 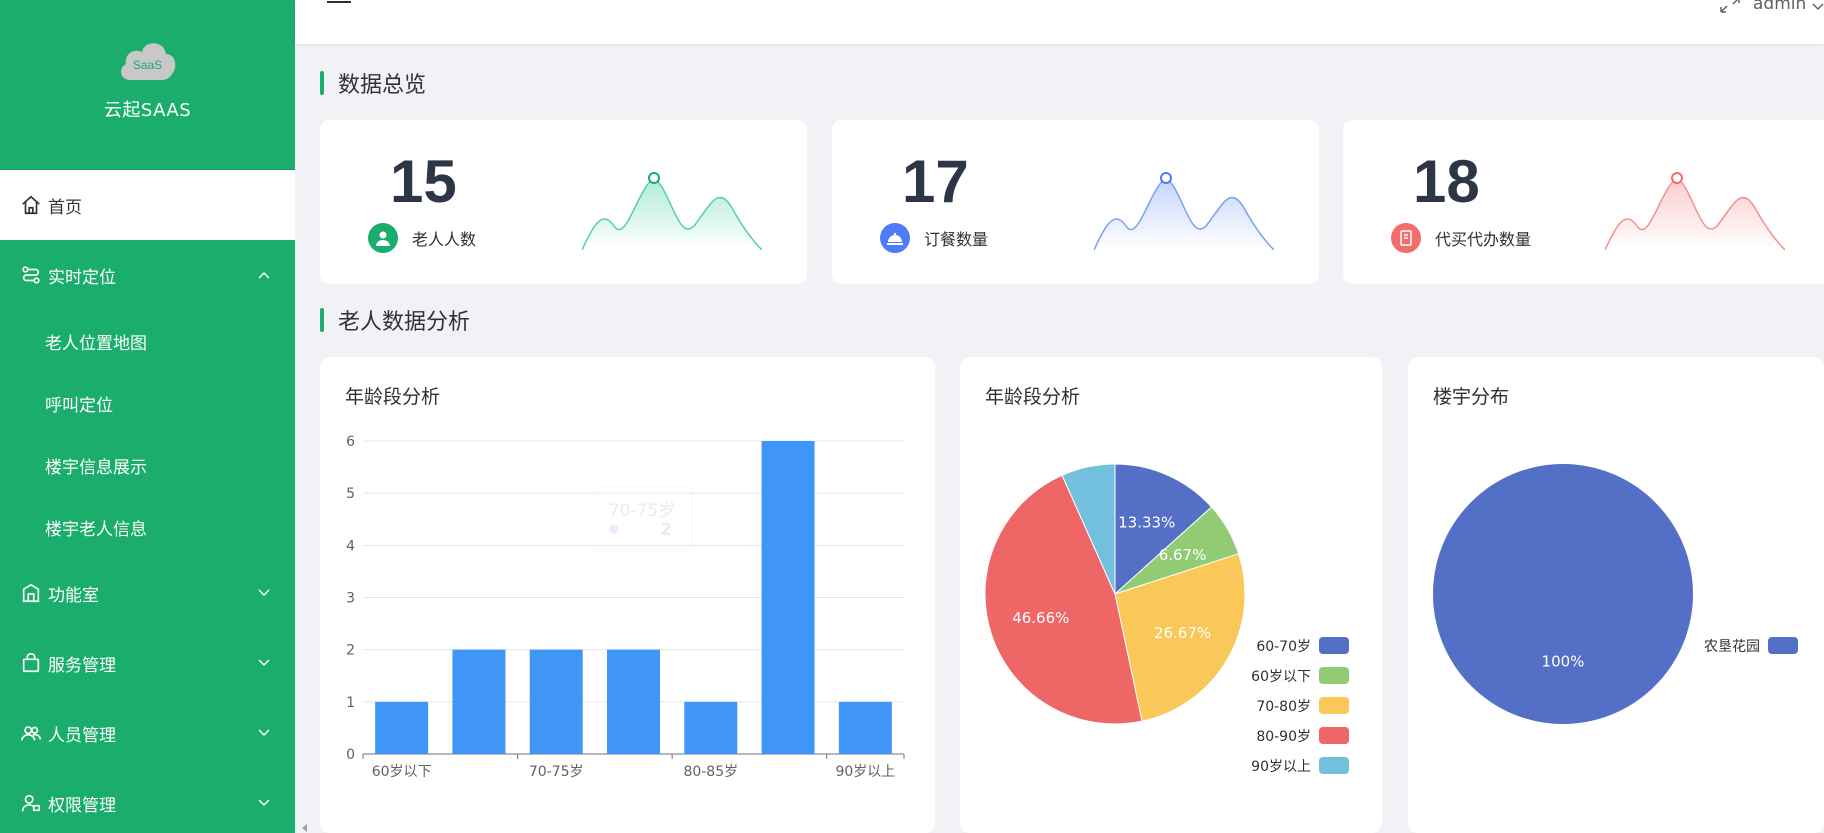 I want to click on stat-value: 18, so click(x=1446, y=181).